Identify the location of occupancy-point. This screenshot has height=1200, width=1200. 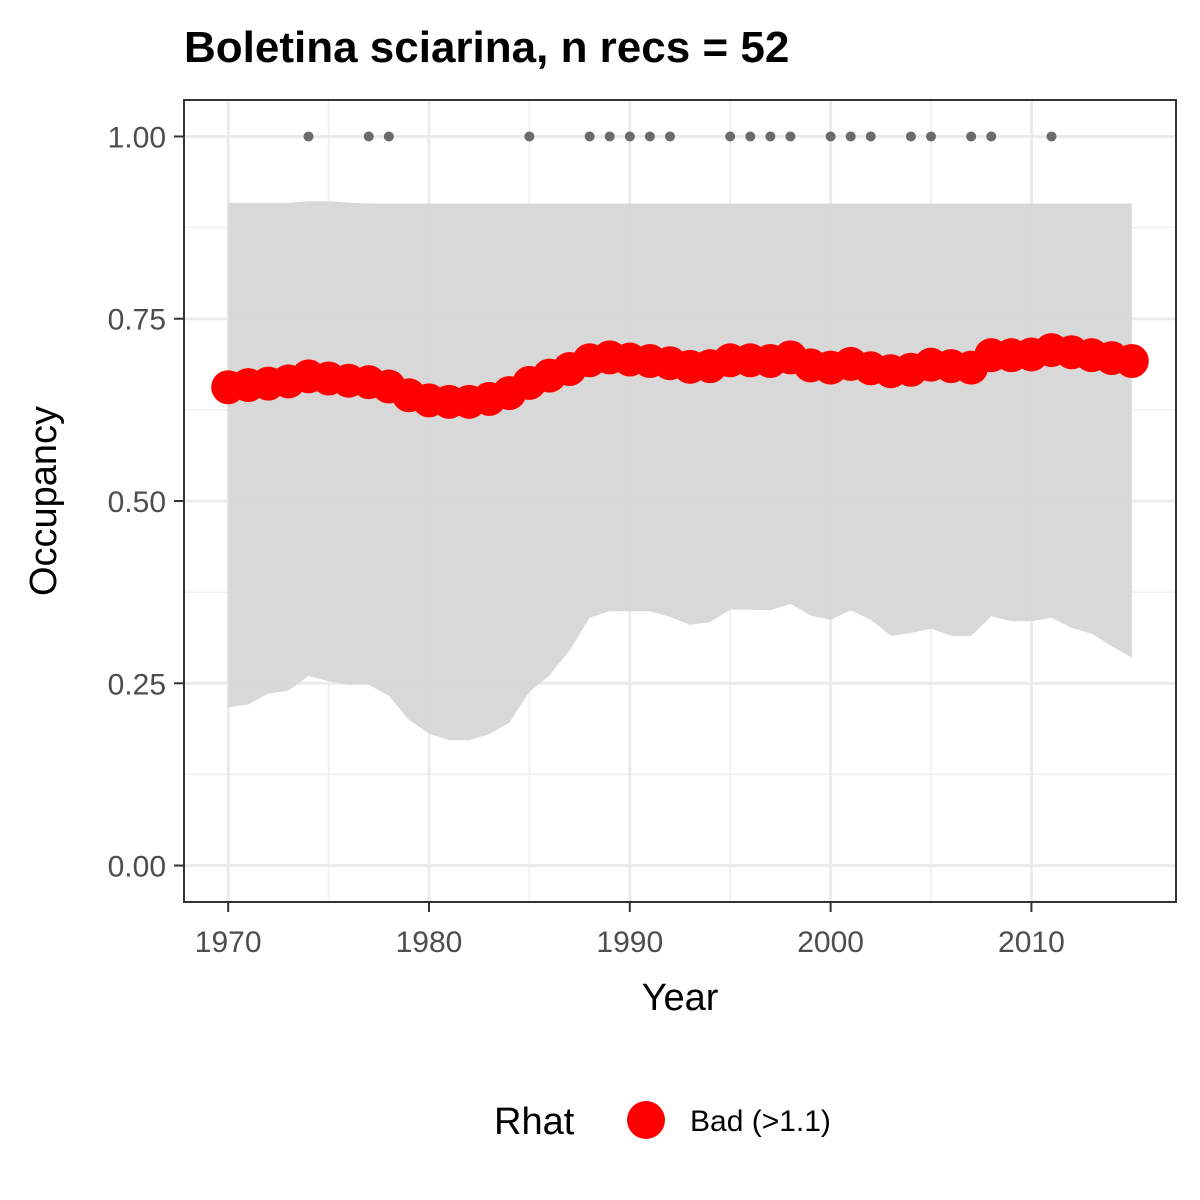
(1131, 361).